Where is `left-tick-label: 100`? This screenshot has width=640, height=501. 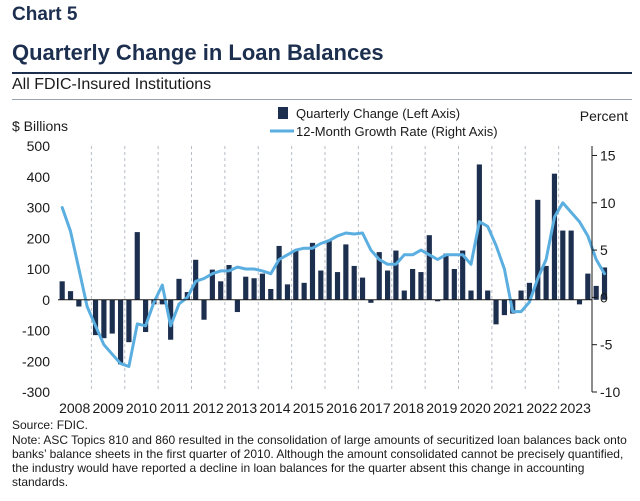 left-tick-label: 100 is located at coordinates (39, 269).